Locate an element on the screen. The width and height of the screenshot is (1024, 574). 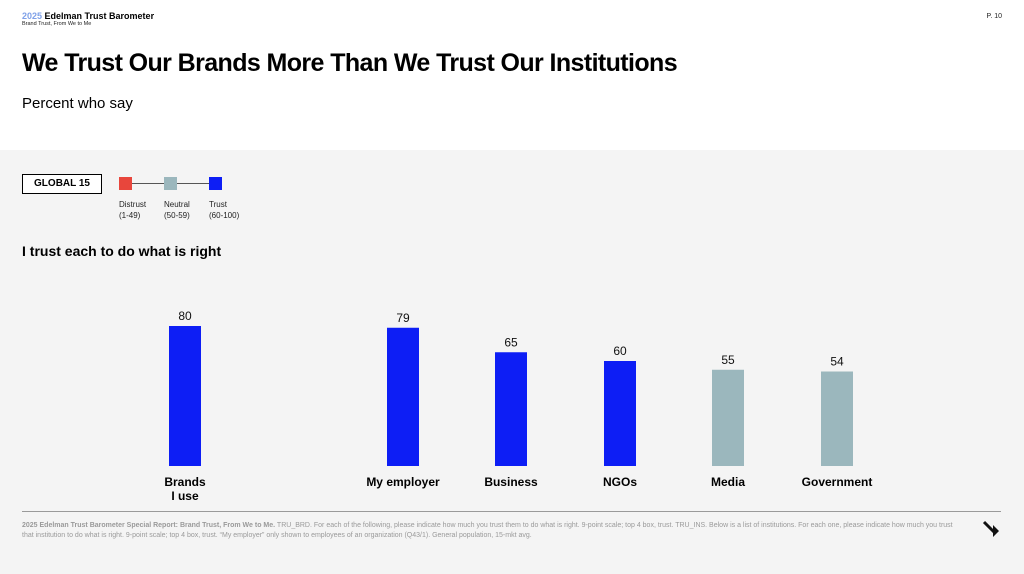
footer-divider is located at coordinates (511, 511).